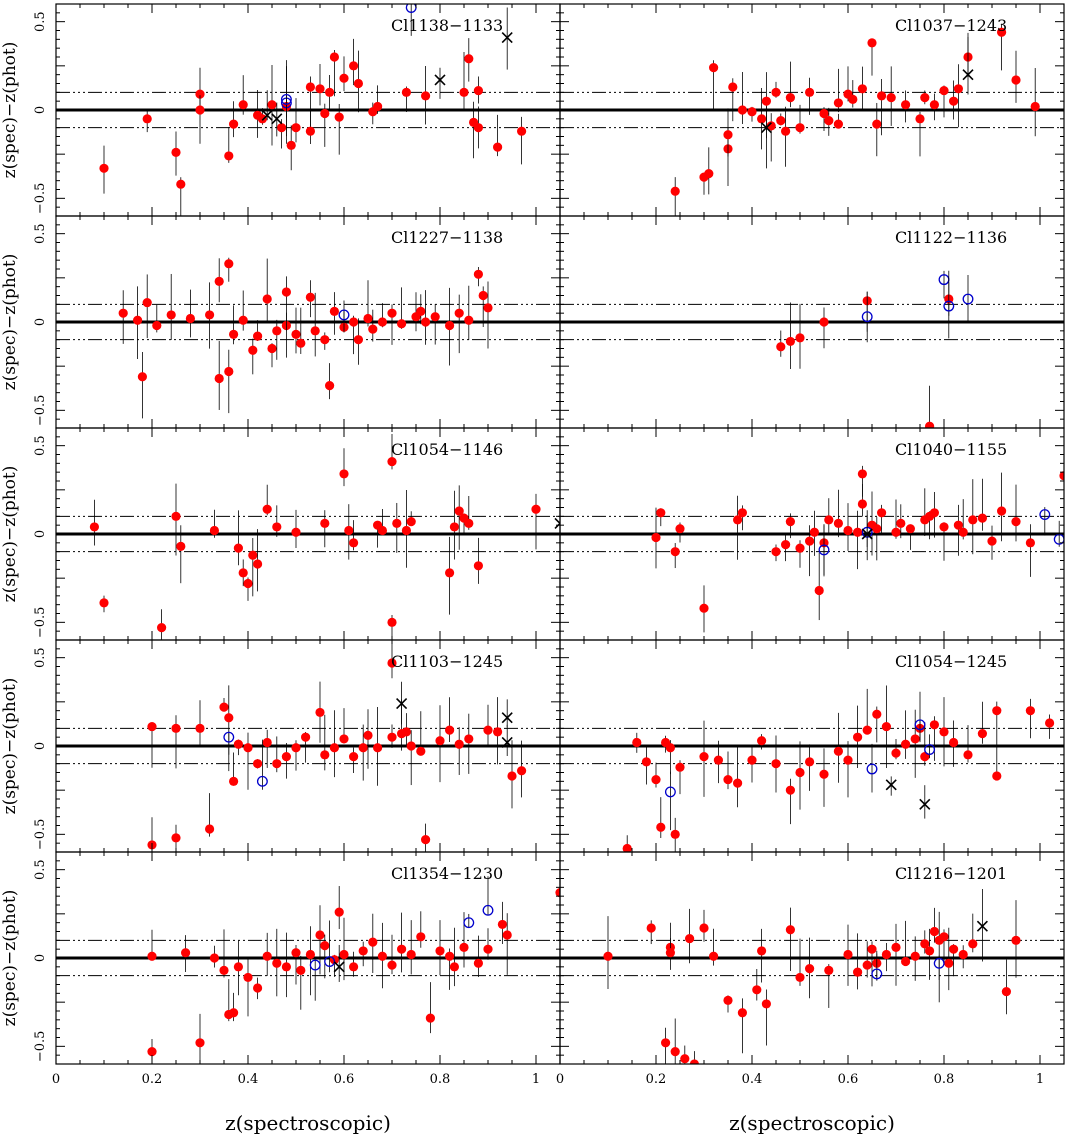  What do you see at coordinates (656, 1079) in the screenshot?
I see `x-tick-label: 0.2` at bounding box center [656, 1079].